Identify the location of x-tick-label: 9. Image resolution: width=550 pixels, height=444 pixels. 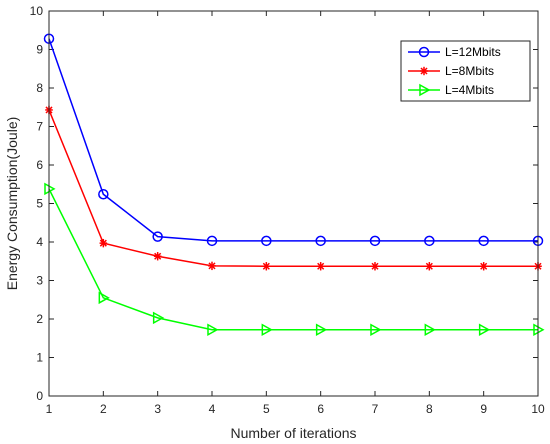
(483, 409).